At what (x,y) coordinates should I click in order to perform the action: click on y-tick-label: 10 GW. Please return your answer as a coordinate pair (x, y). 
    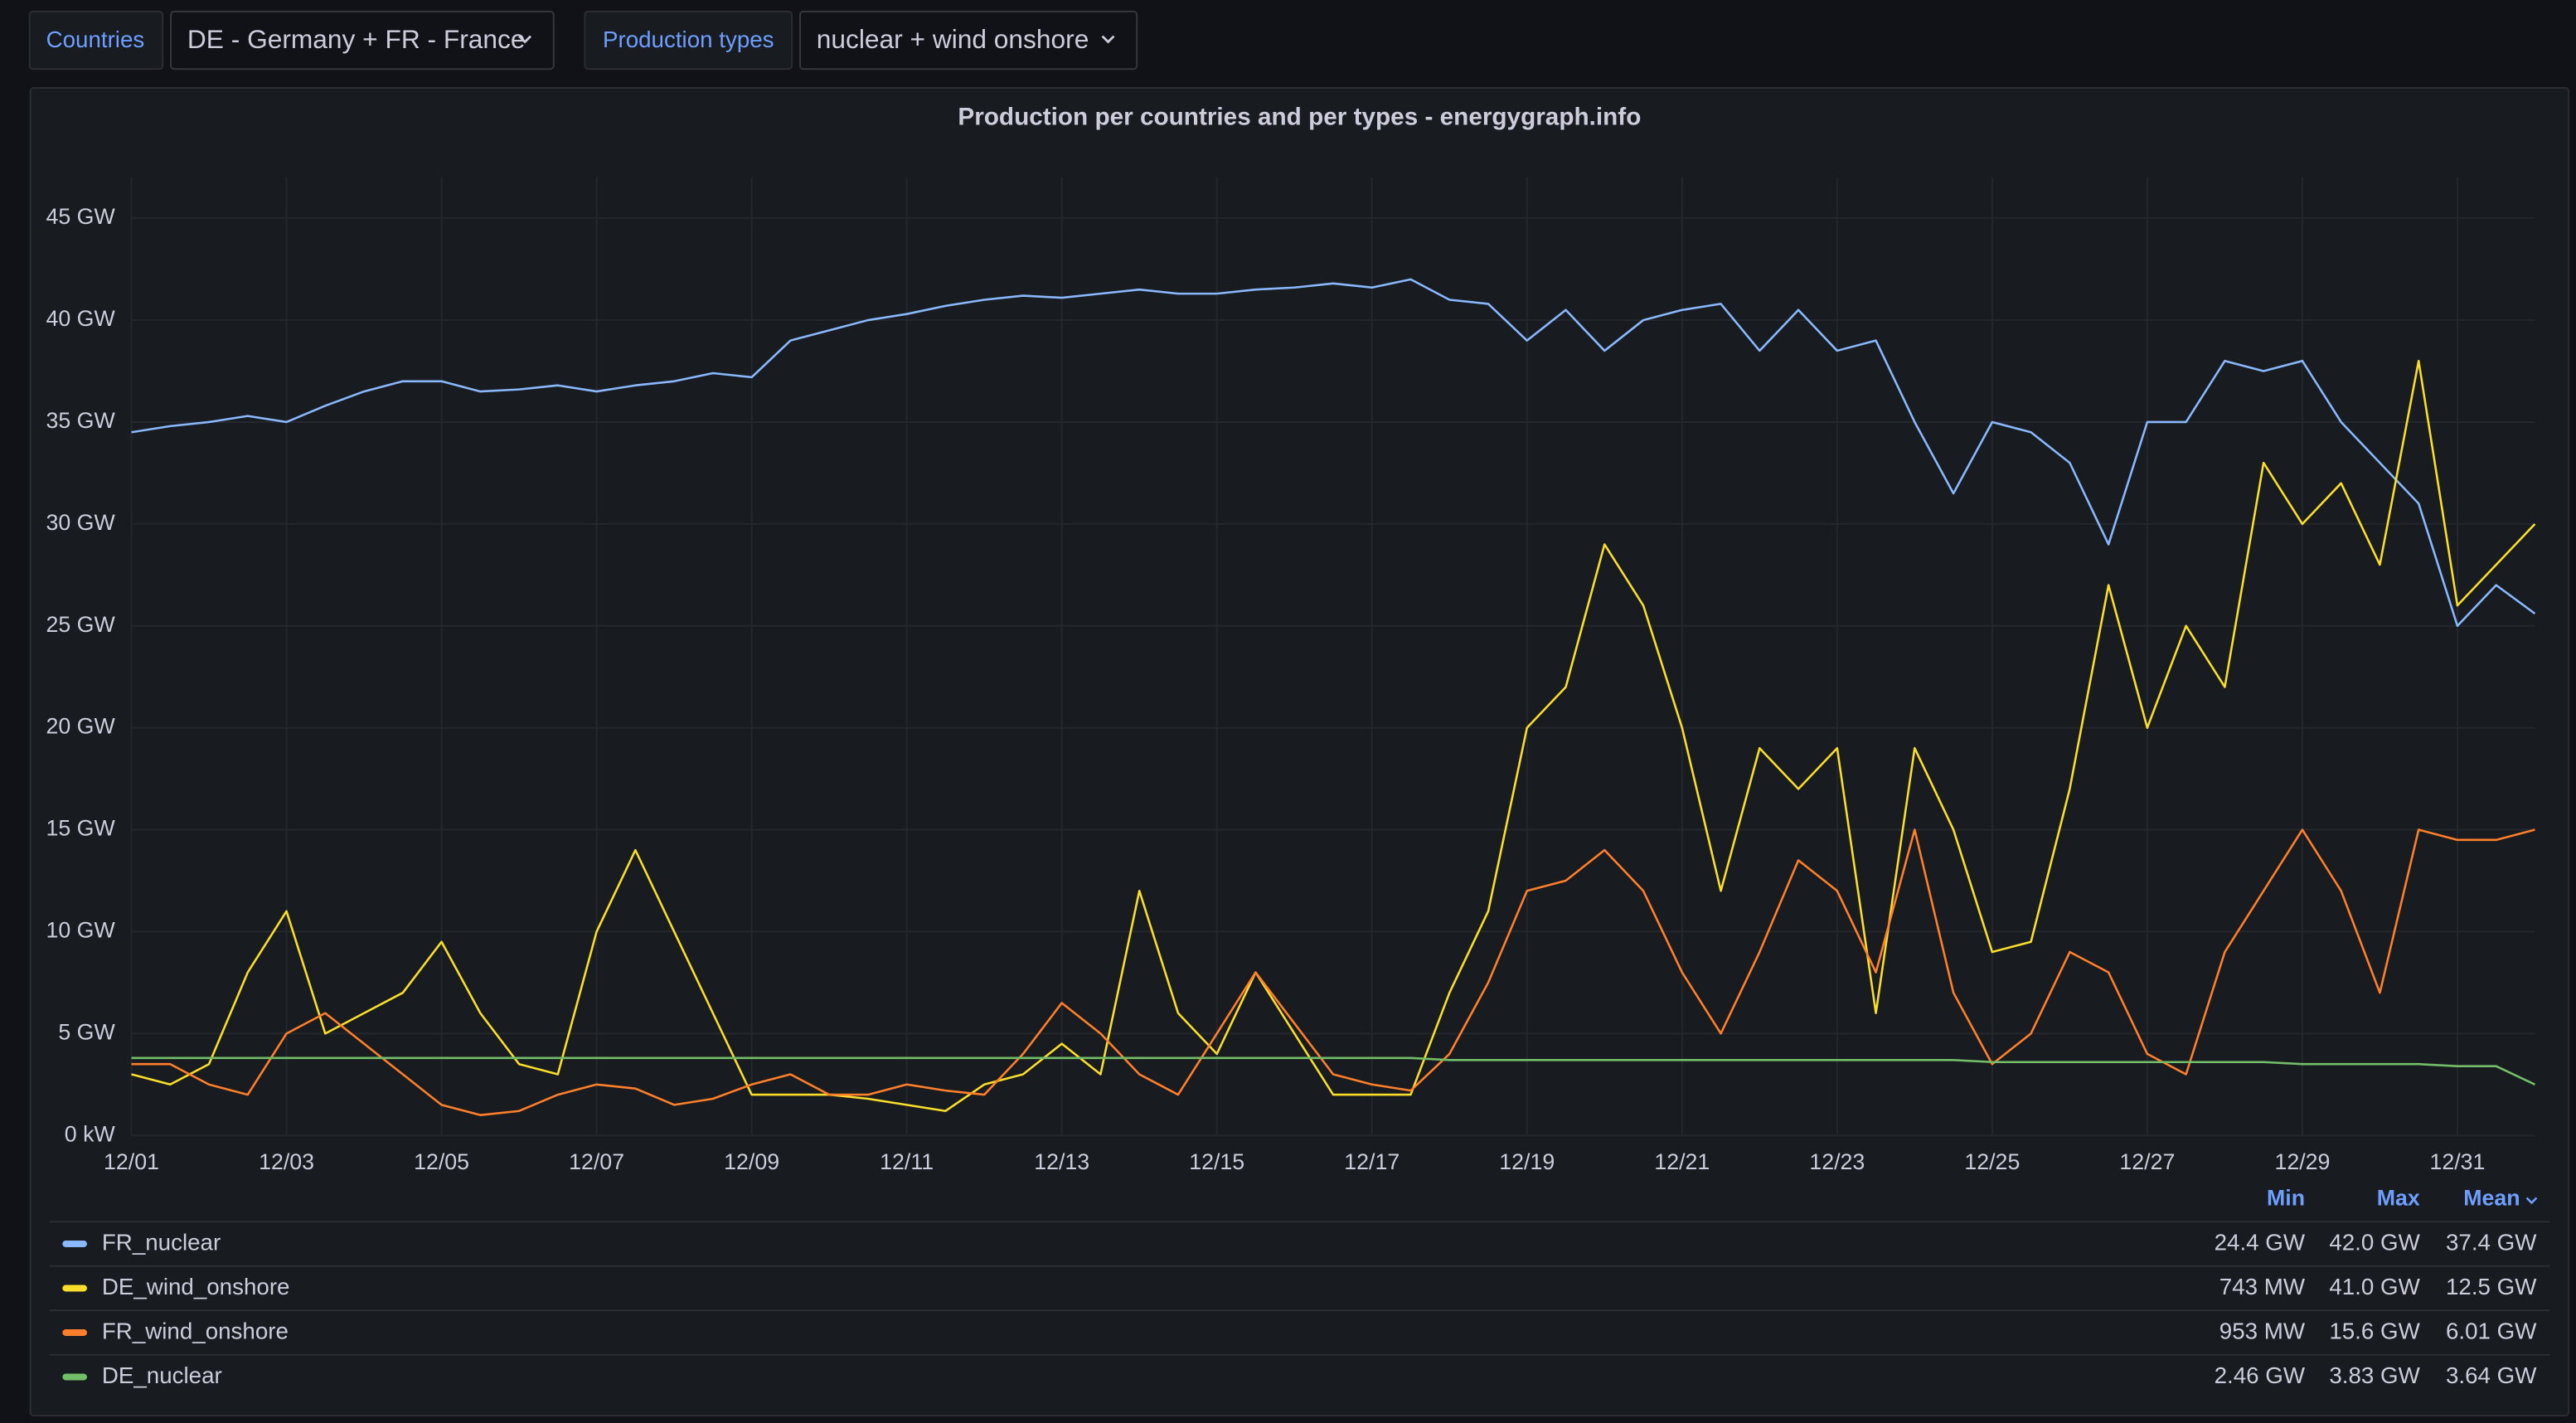
    Looking at the image, I should click on (80, 929).